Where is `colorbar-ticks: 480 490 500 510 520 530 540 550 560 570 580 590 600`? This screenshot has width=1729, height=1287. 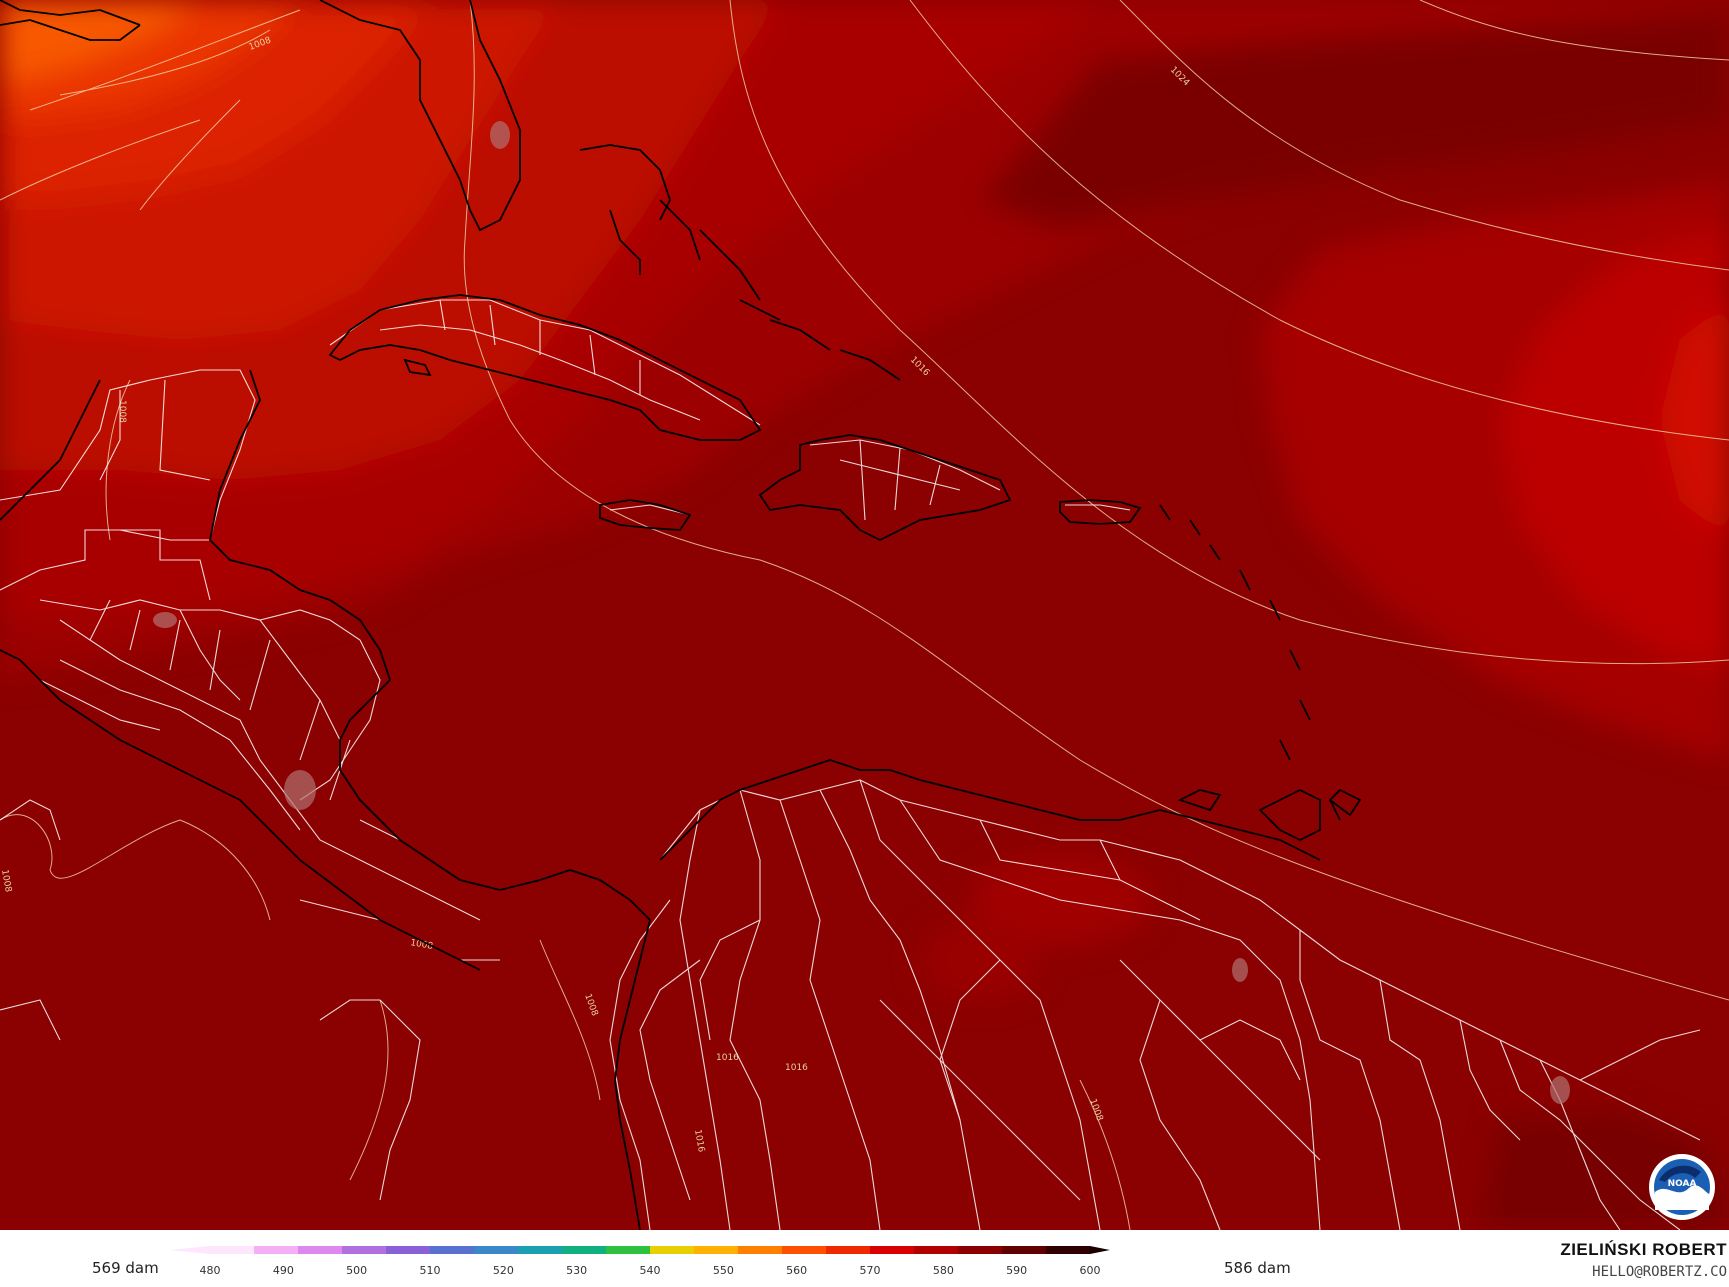 colorbar-ticks: 480 490 500 510 520 530 540 550 560 570 580 590 600 is located at coordinates (650, 1270).